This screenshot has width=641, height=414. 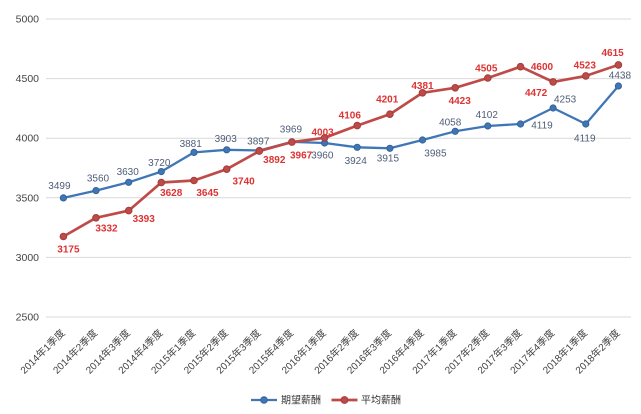 I want to click on svg-text: 3720, so click(x=159, y=163).